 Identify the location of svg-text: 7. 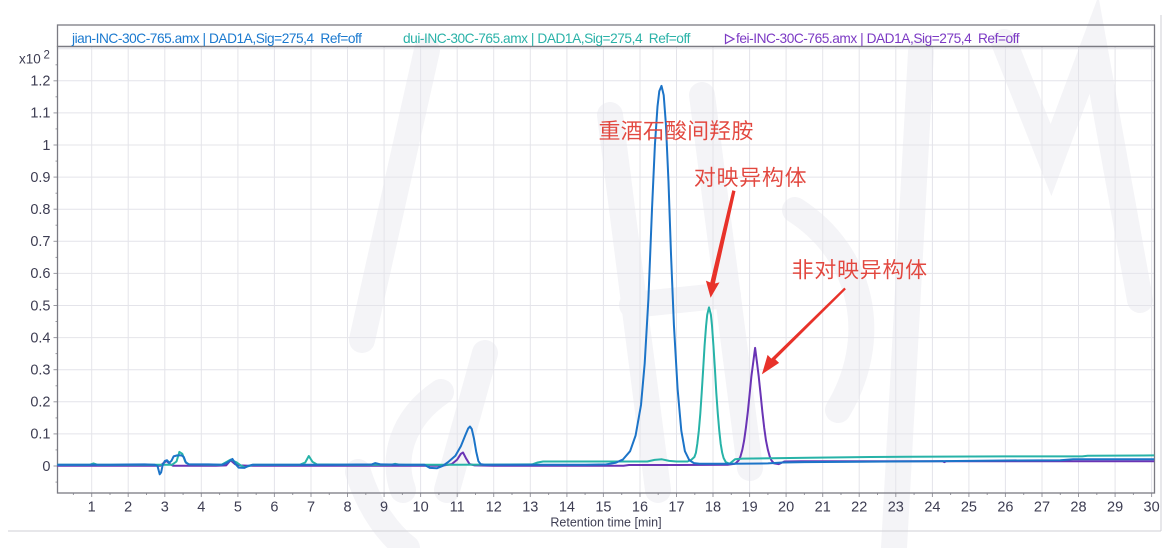
(311, 508).